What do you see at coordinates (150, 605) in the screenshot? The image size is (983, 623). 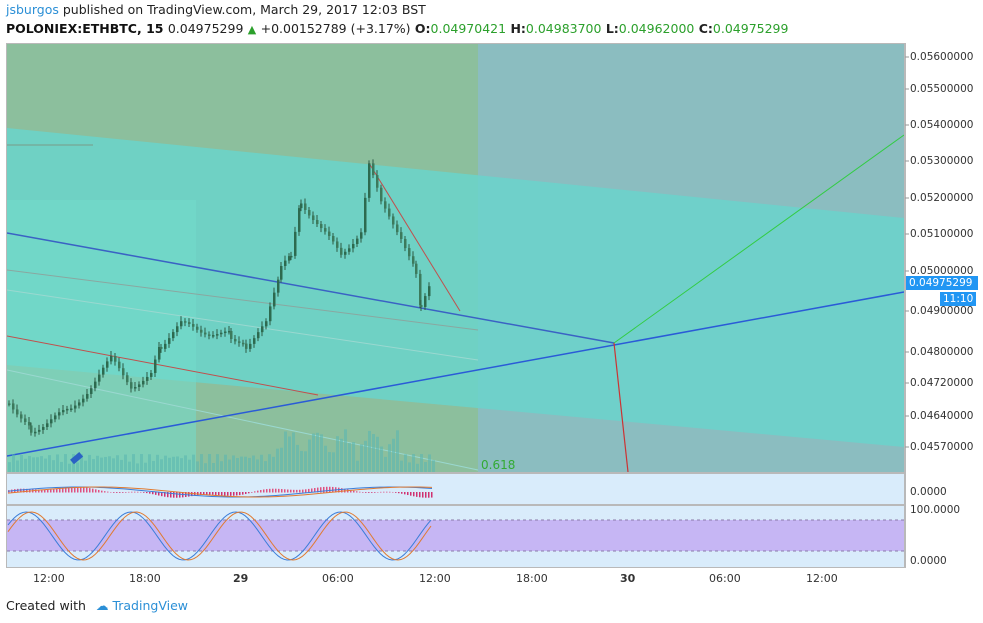 I see `tradingview-link: TradingView` at bounding box center [150, 605].